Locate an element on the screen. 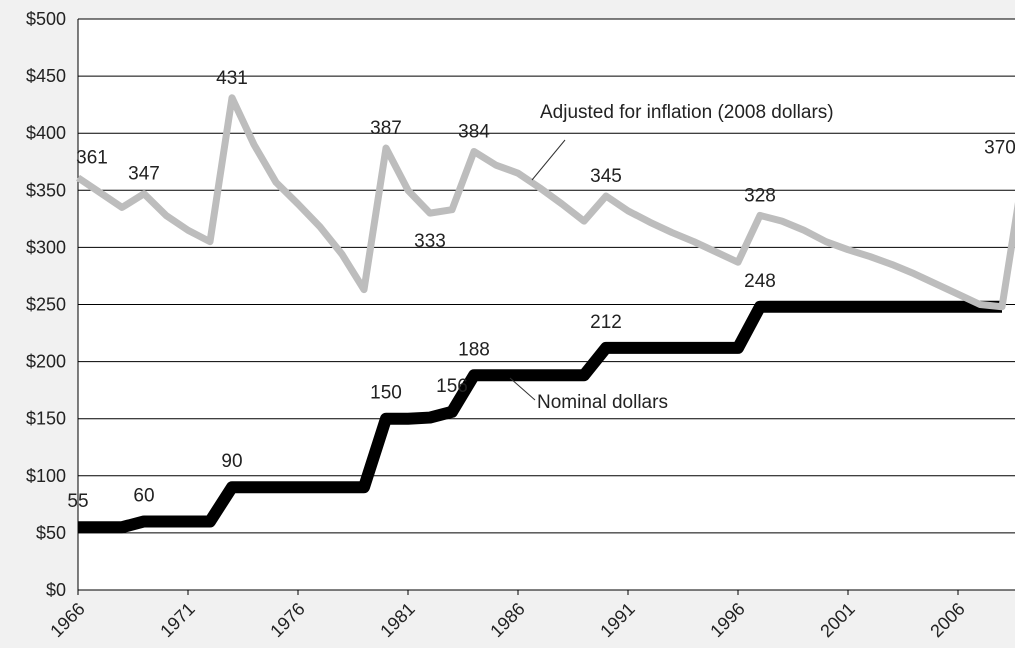  data-label: 370 is located at coordinates (999, 147).